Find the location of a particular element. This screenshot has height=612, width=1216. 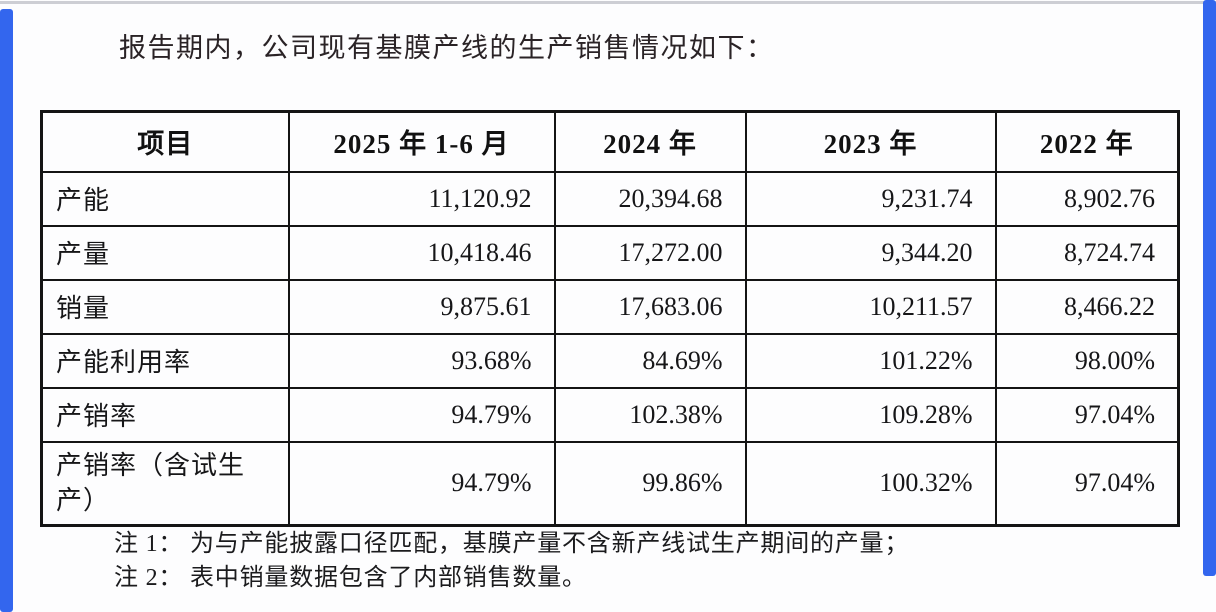

value-2023: 100.32% is located at coordinates (870, 483).